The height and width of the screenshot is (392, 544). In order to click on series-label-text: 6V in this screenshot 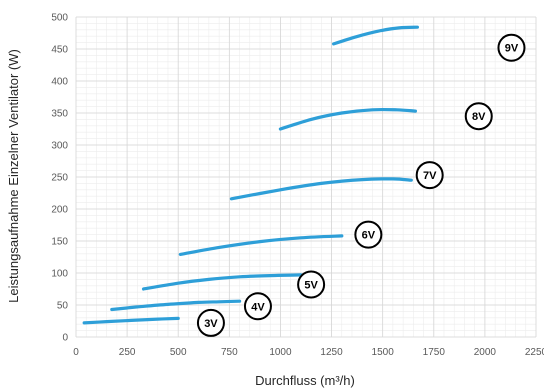, I will do `click(369, 236)`.